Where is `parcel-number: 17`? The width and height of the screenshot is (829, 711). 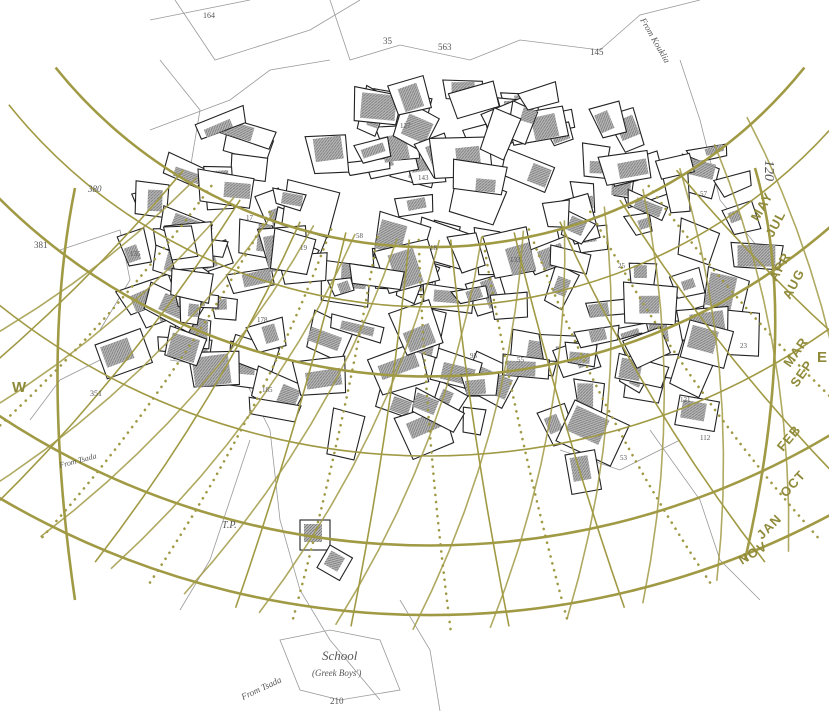 parcel-number: 17 is located at coordinates (250, 218).